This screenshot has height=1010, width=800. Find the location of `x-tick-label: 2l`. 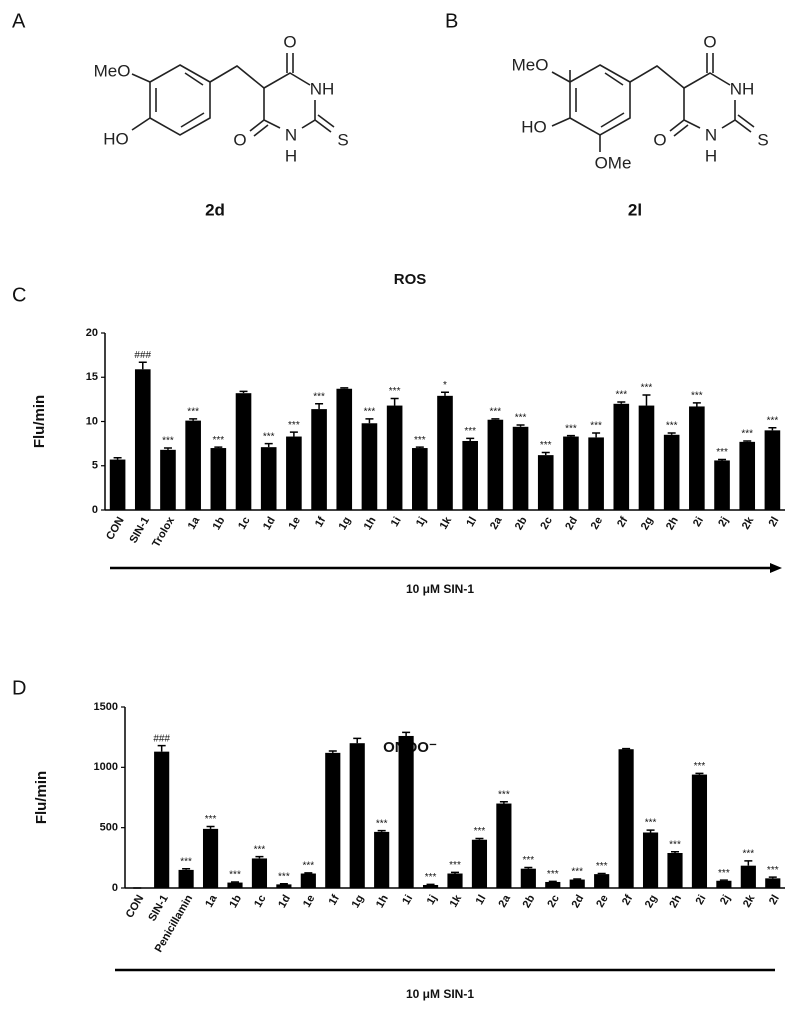

x-tick-label: 2l is located at coordinates (774, 900).